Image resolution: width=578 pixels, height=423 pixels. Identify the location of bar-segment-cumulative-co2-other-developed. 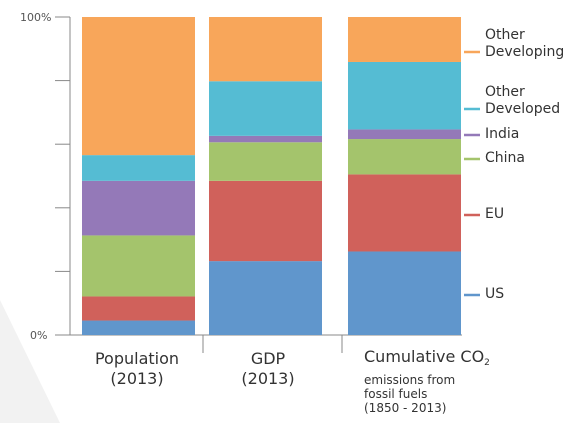
(404, 95).